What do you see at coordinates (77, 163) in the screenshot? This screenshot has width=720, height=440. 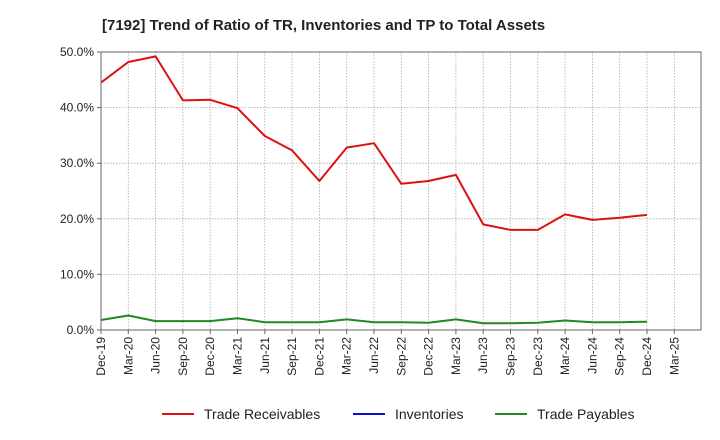 I see `y-tick-label: 30.0%` at bounding box center [77, 163].